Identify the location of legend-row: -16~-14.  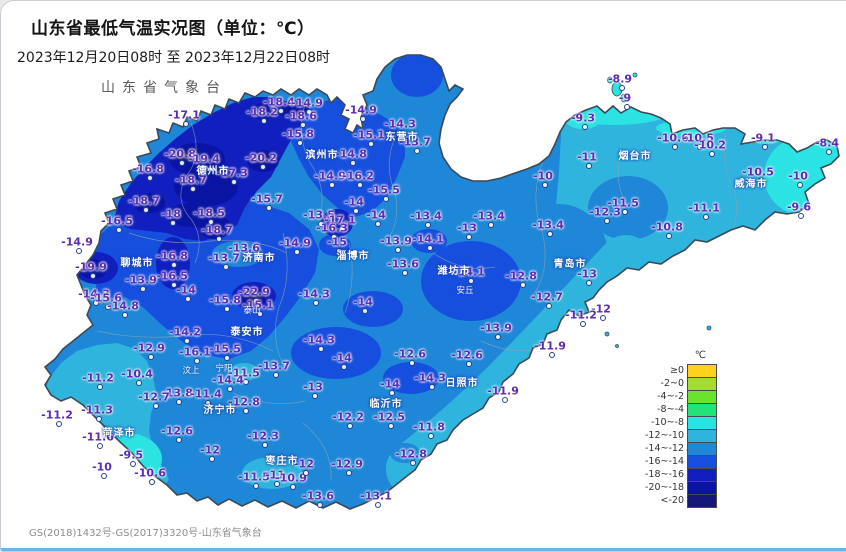
(665, 462).